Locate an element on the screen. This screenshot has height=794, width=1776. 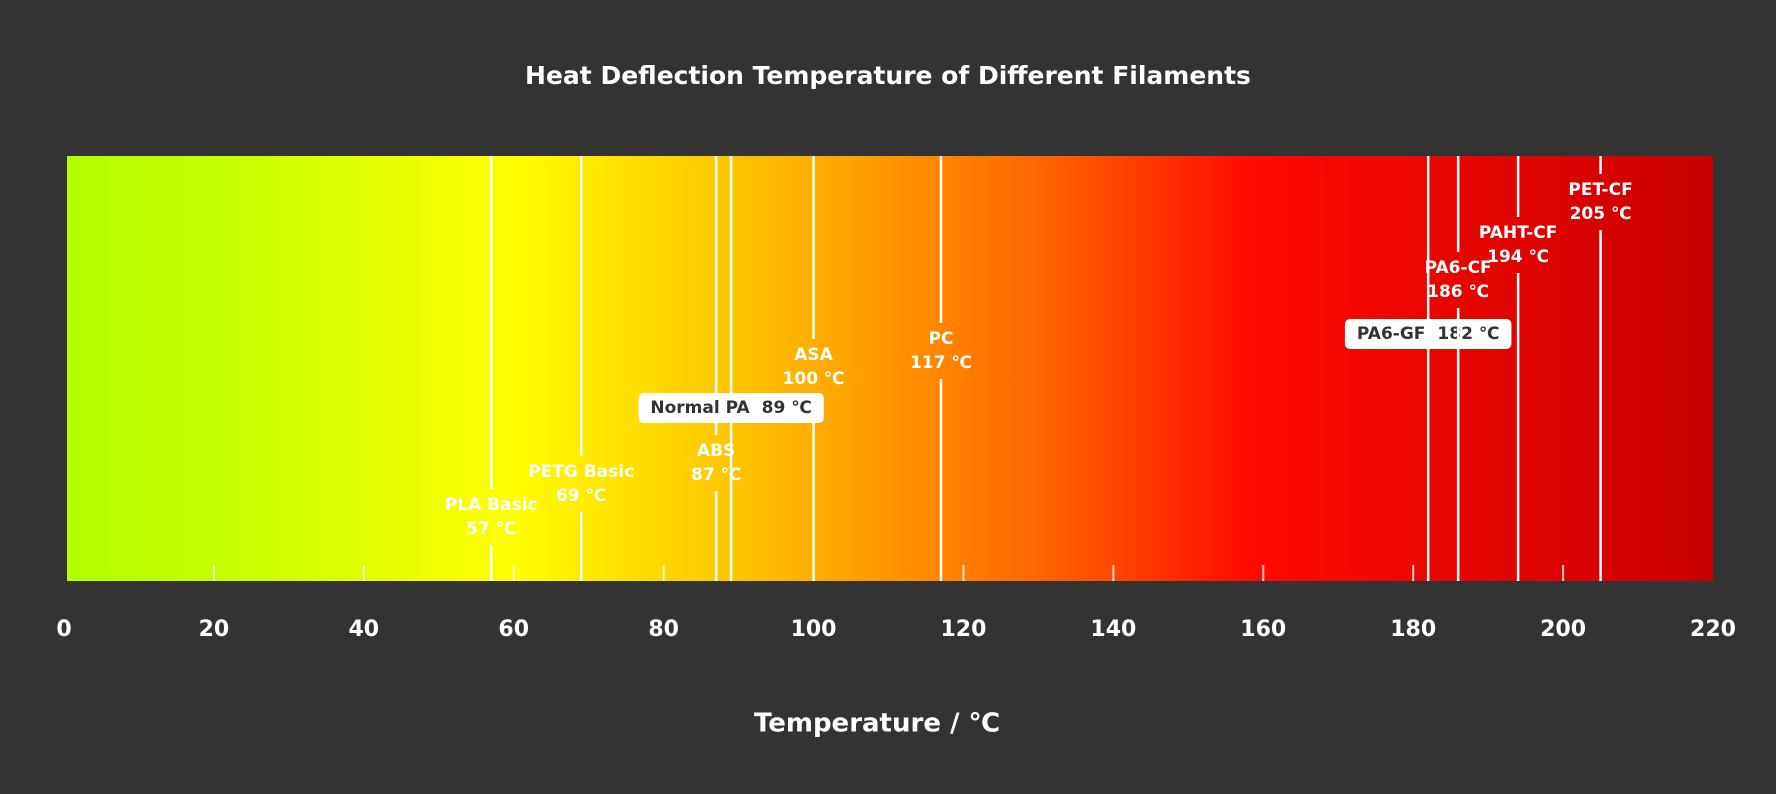
value-label: 186 ℃ is located at coordinates (1458, 292).